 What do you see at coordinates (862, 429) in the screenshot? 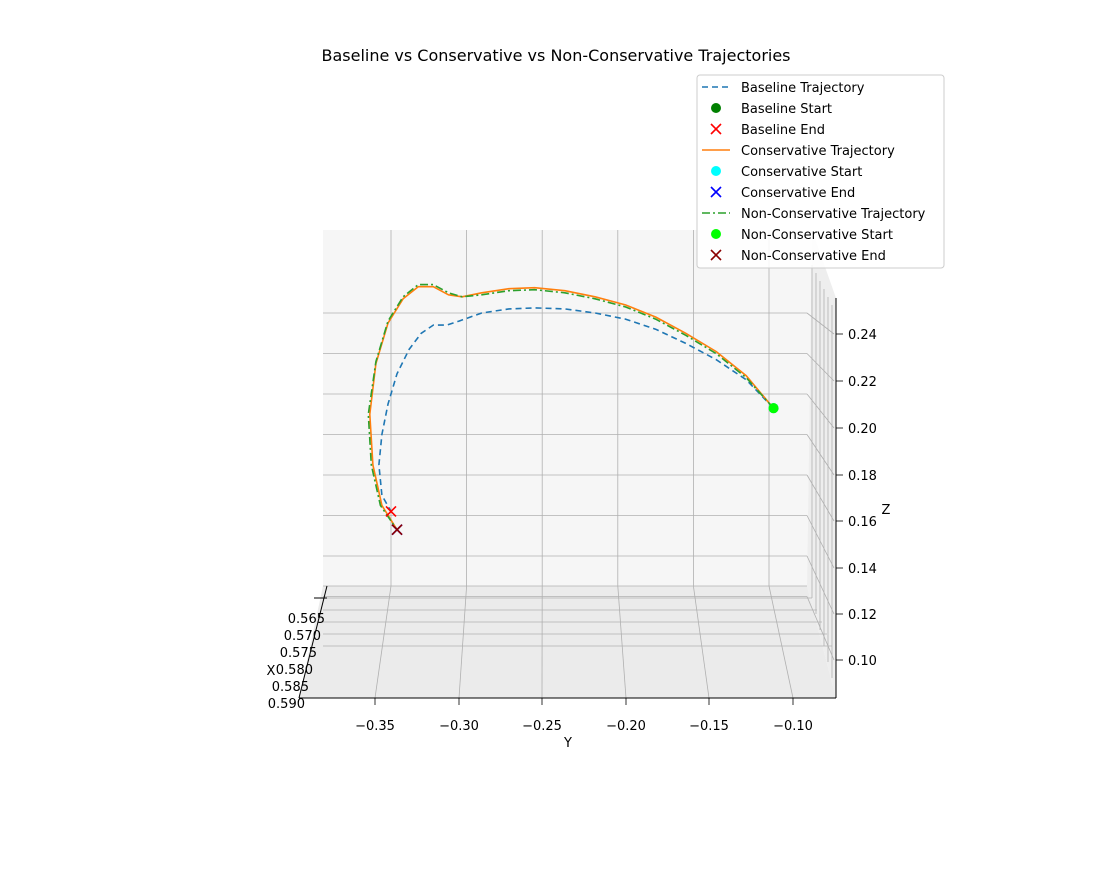
I see `z-tick-label: 0.20` at bounding box center [862, 429].